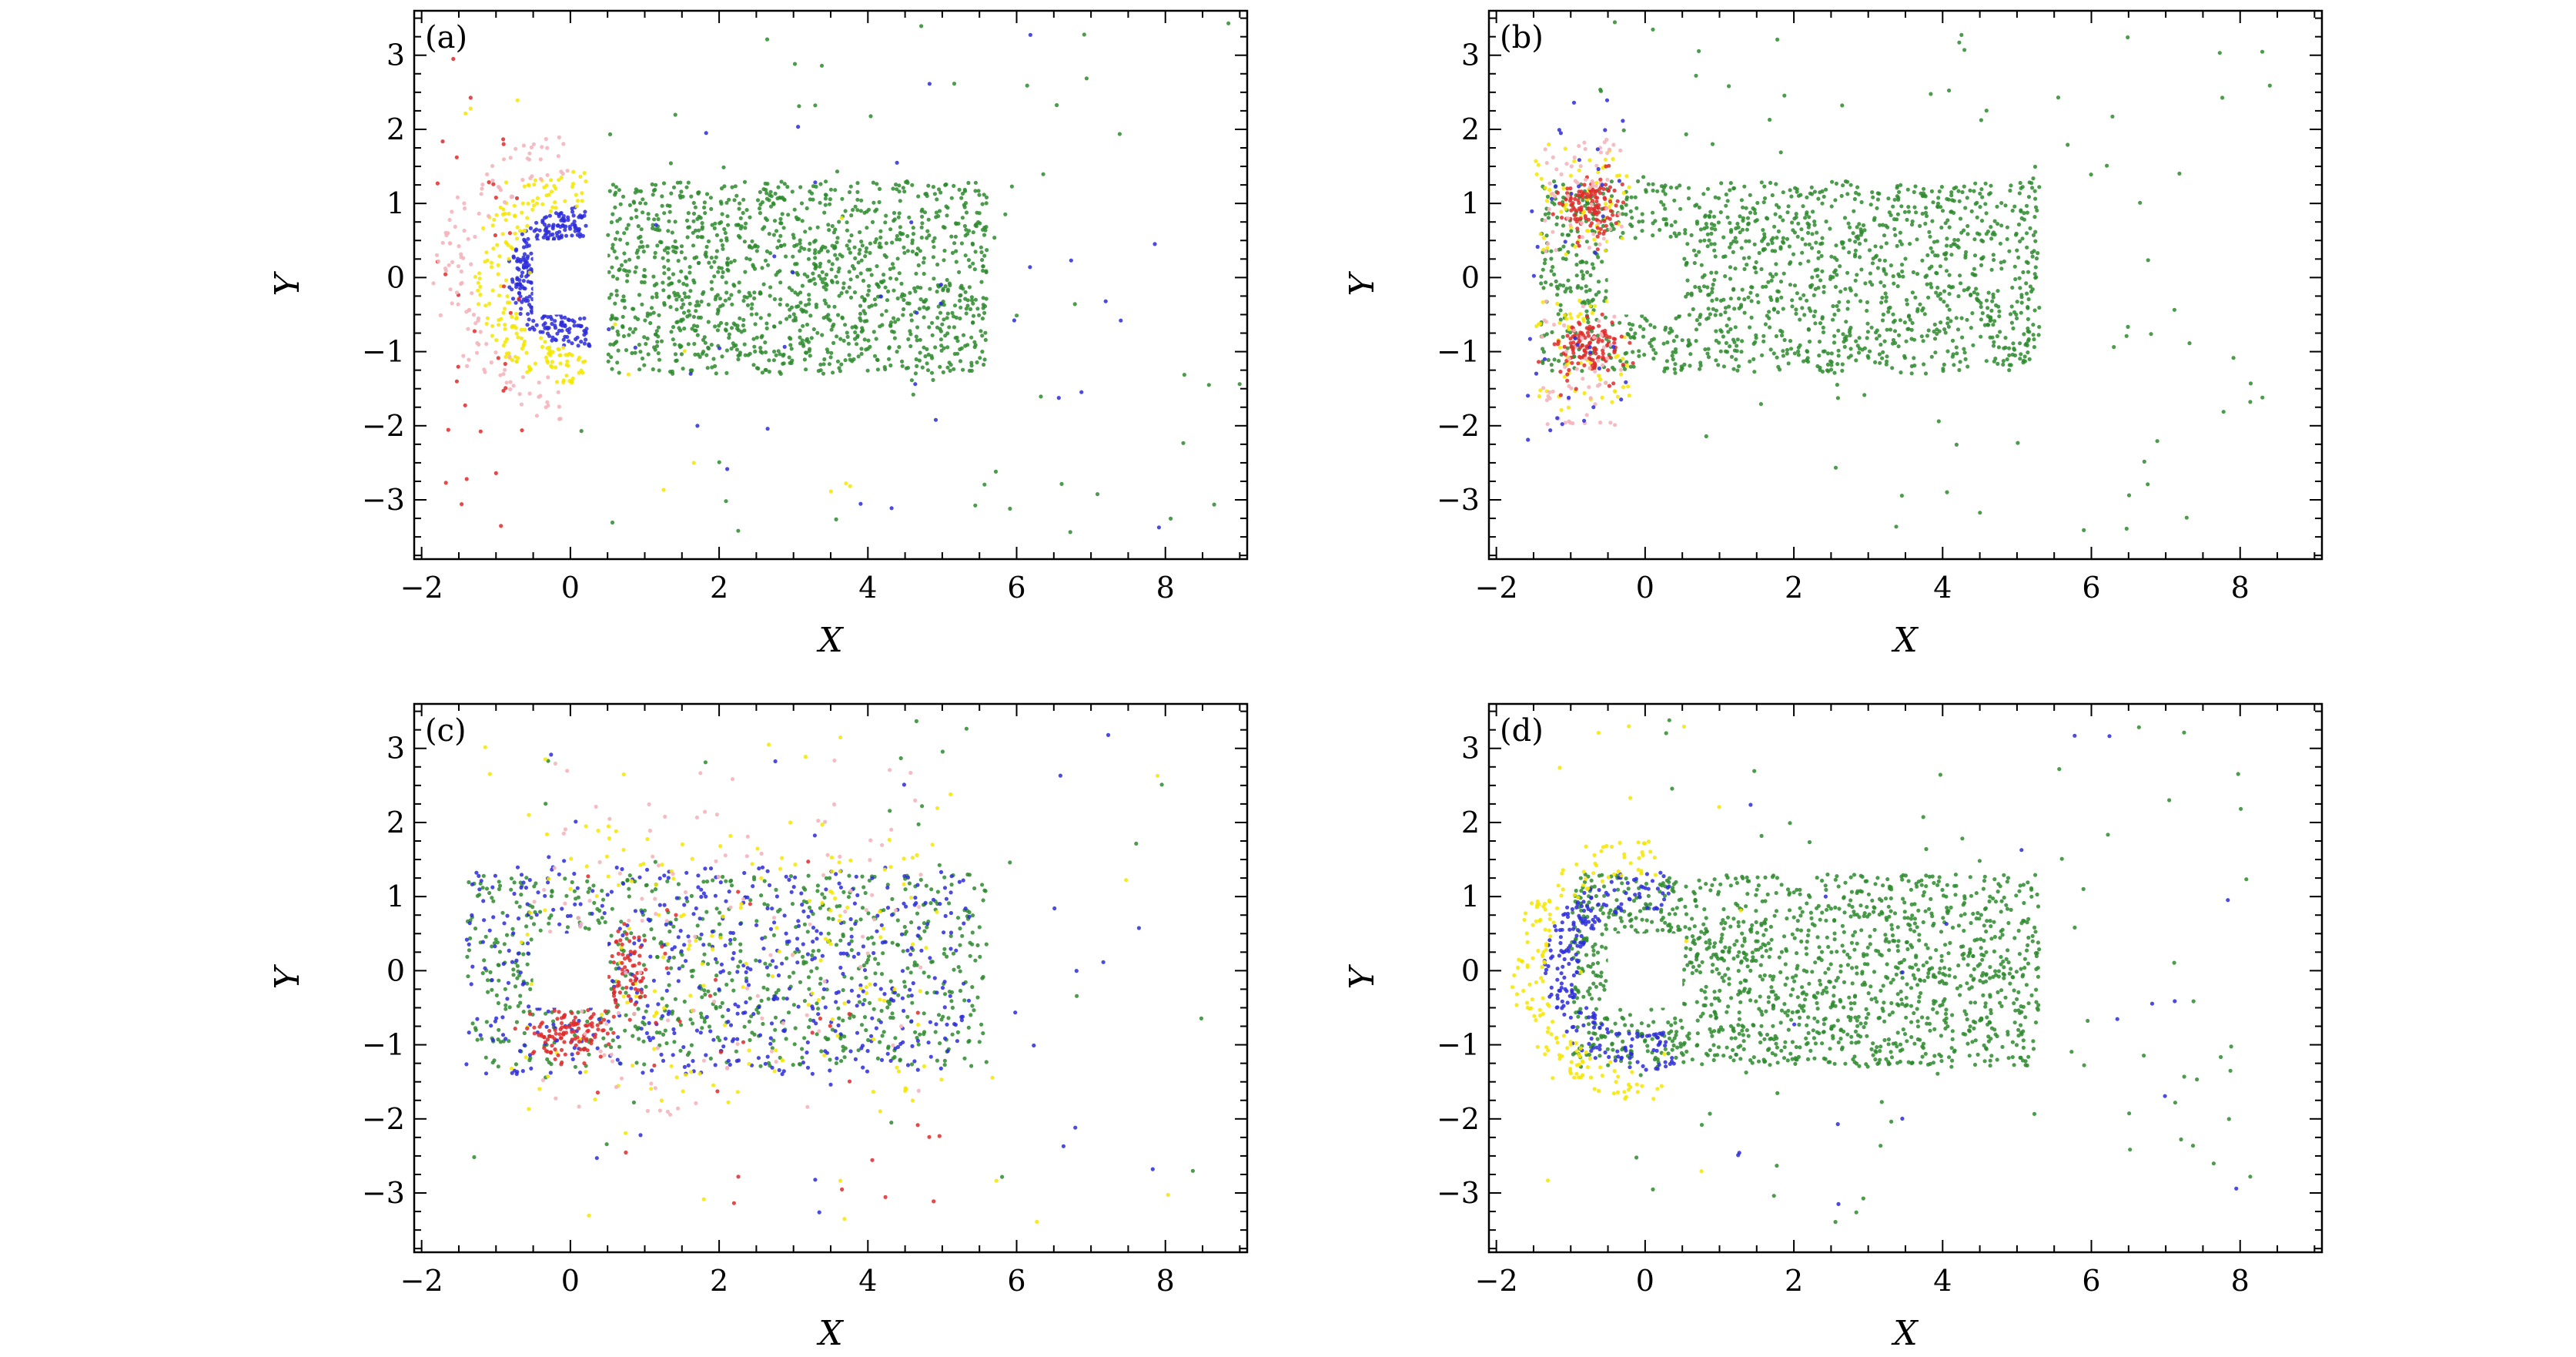 Image resolution: width=2576 pixels, height=1357 pixels. I want to click on y-tick-label-b: 2, so click(1471, 129).